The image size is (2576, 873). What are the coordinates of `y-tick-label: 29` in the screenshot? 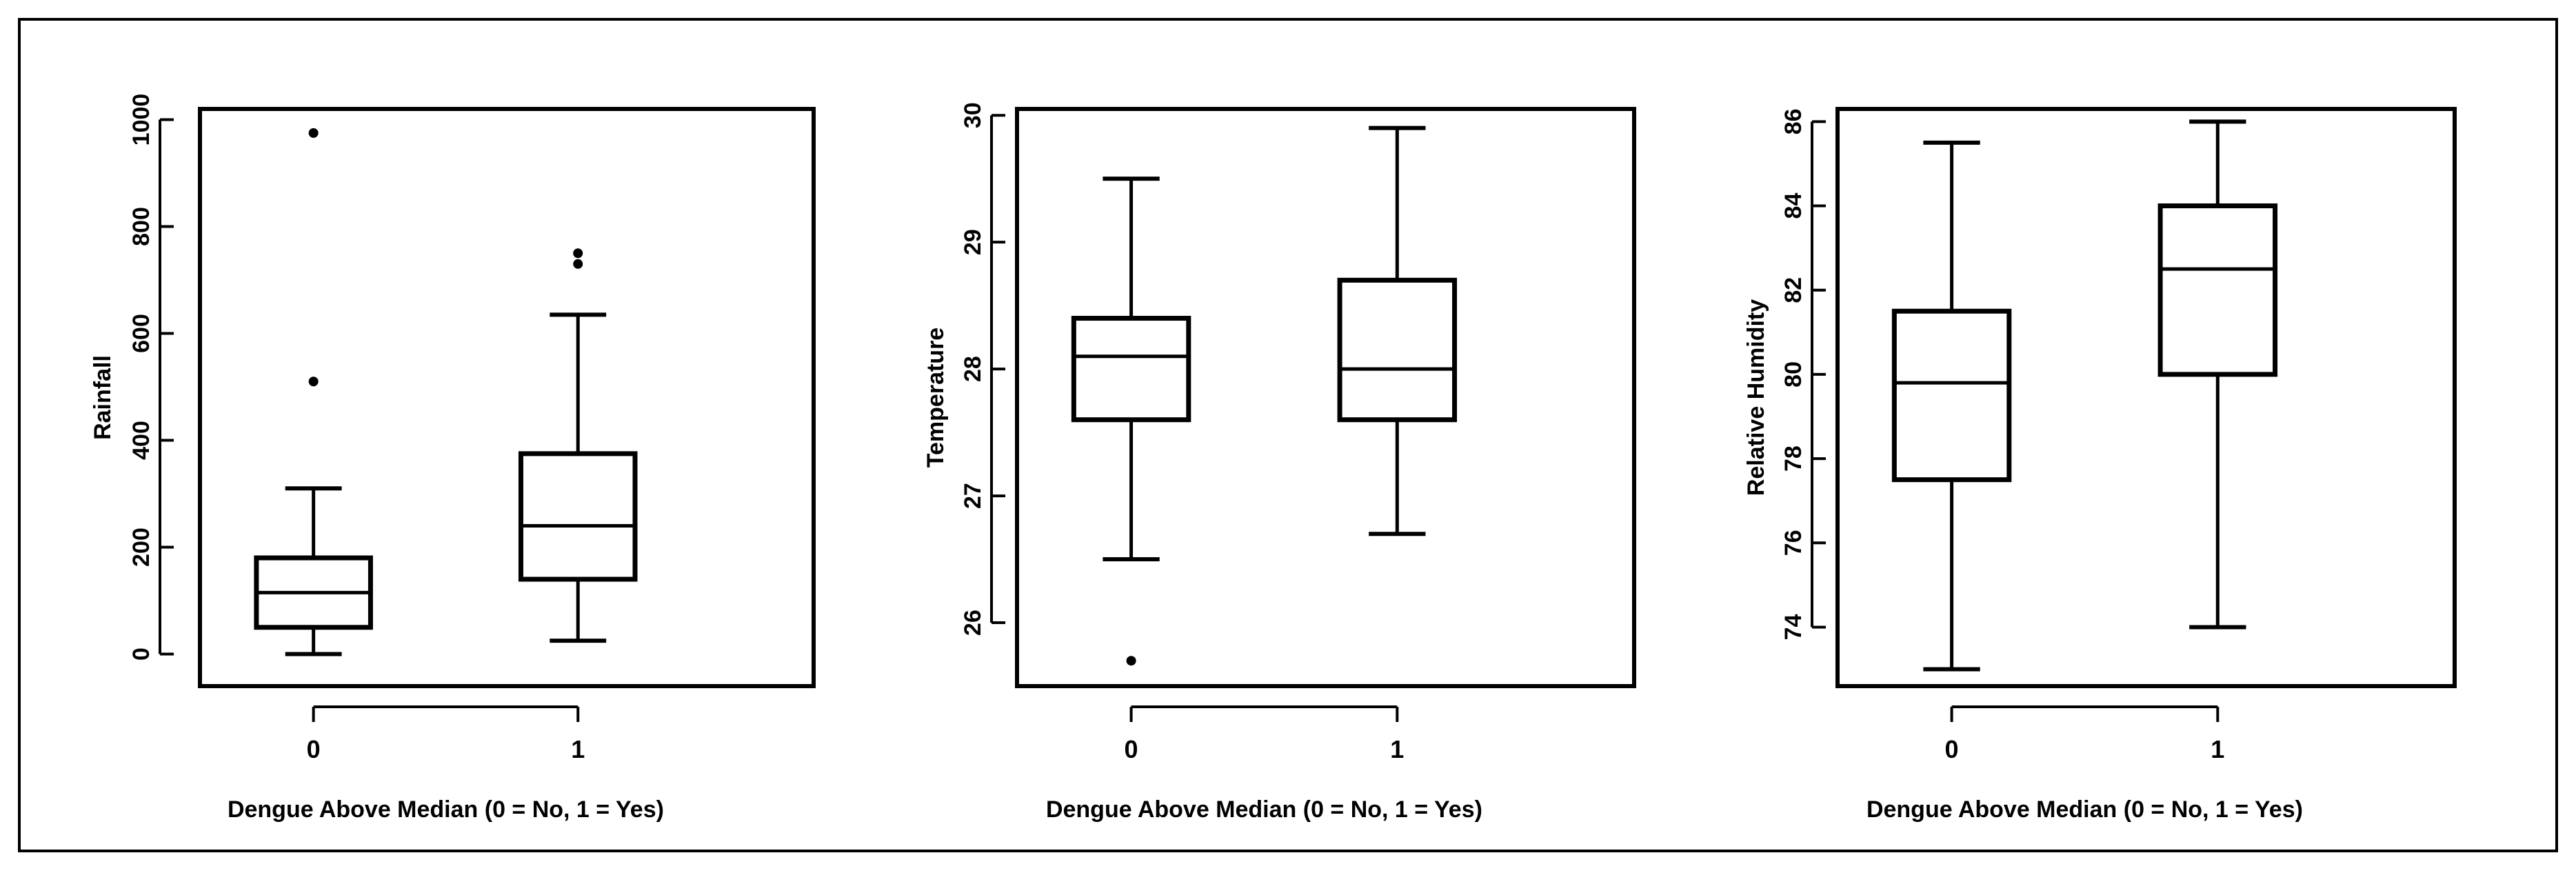 It's located at (973, 242).